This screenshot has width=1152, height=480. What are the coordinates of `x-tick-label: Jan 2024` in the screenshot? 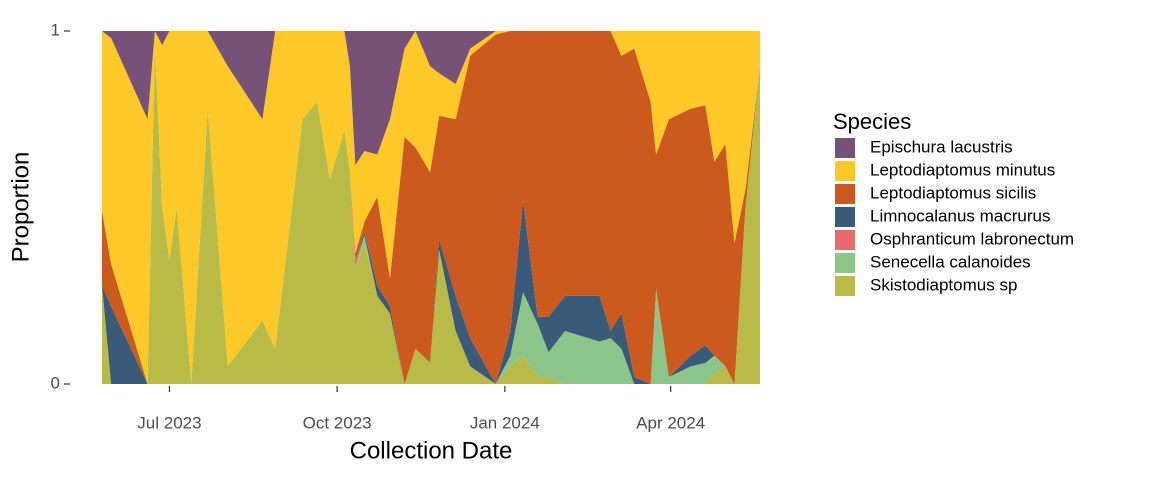 It's located at (505, 422).